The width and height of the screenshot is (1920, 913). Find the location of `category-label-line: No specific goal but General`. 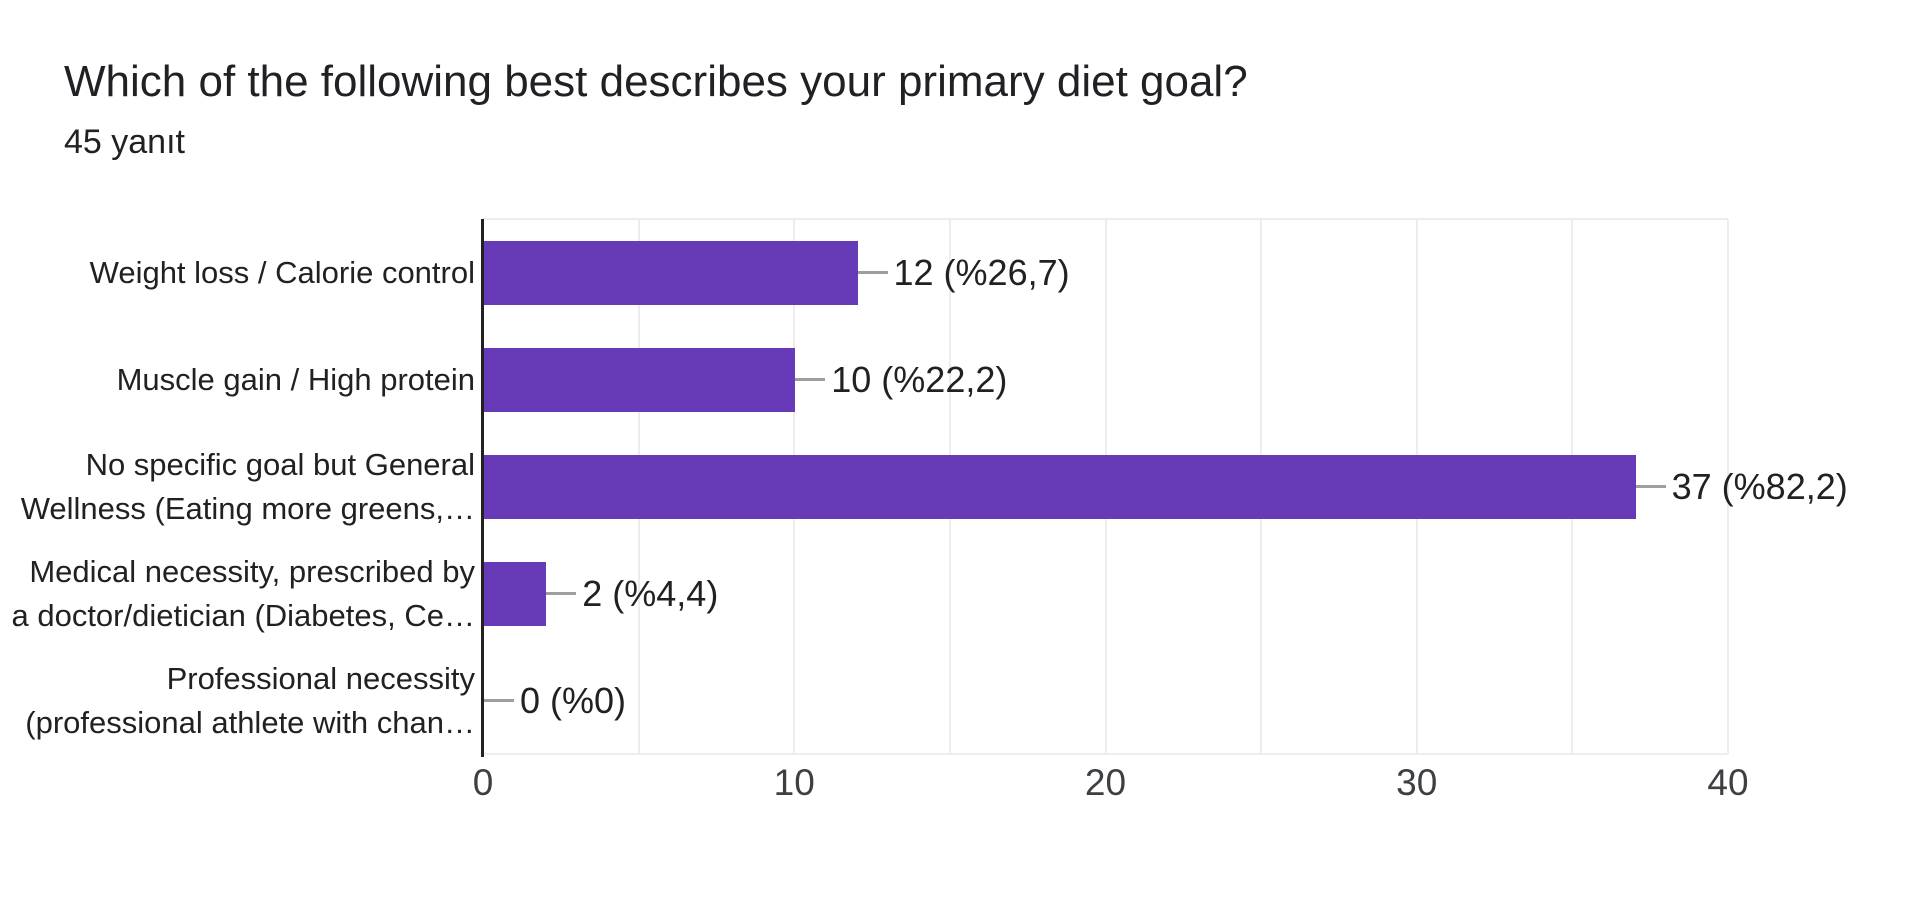

category-label-line: No specific goal but General is located at coordinates (280, 464).